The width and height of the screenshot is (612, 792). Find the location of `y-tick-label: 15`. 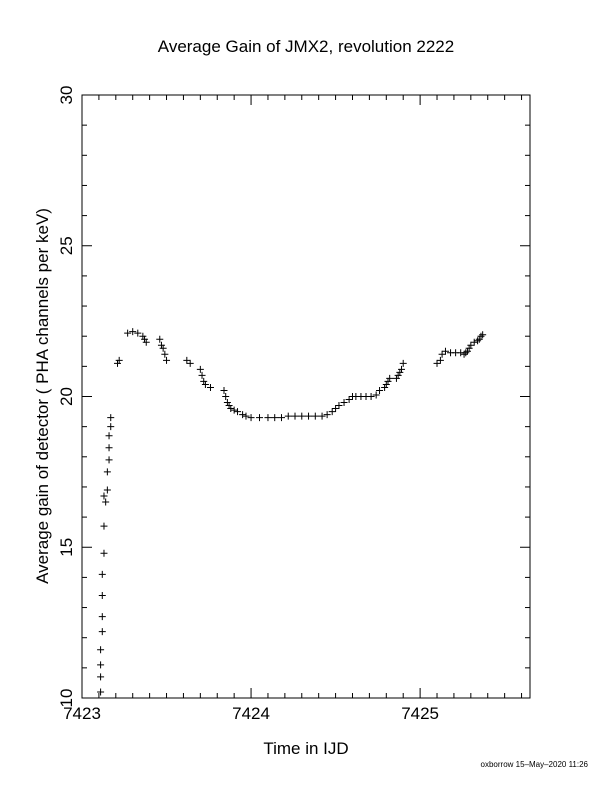

y-tick-label: 15 is located at coordinates (66, 547).